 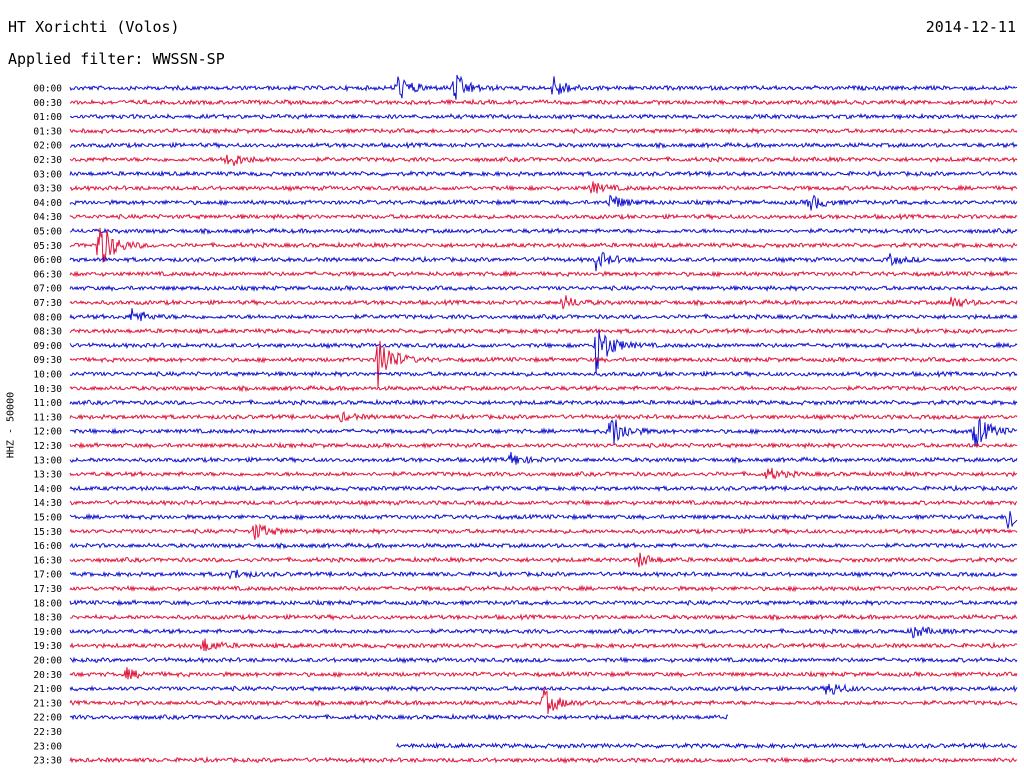 I want to click on row-label: 09:30, so click(x=47, y=360).